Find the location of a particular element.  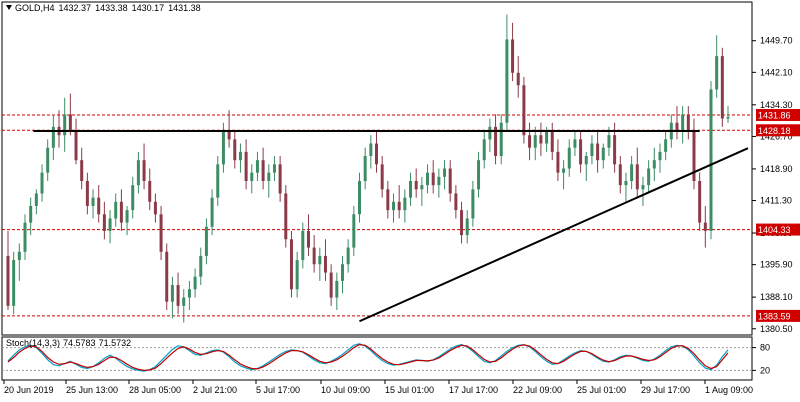

level-labels: 1431.86 1428.18 1404.33 1383.59 is located at coordinates (778, 215).